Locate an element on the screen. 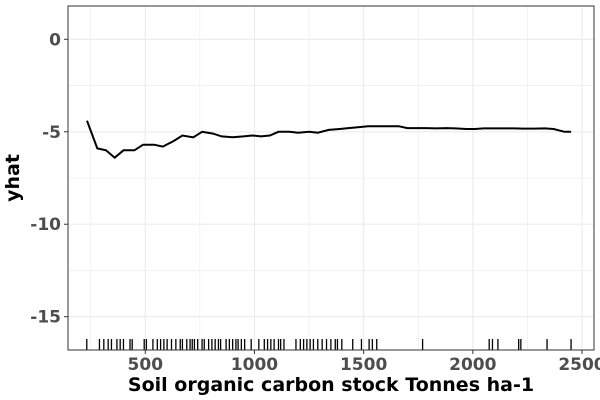 The width and height of the screenshot is (600, 400). y-tick-label: -15 is located at coordinates (45, 318).